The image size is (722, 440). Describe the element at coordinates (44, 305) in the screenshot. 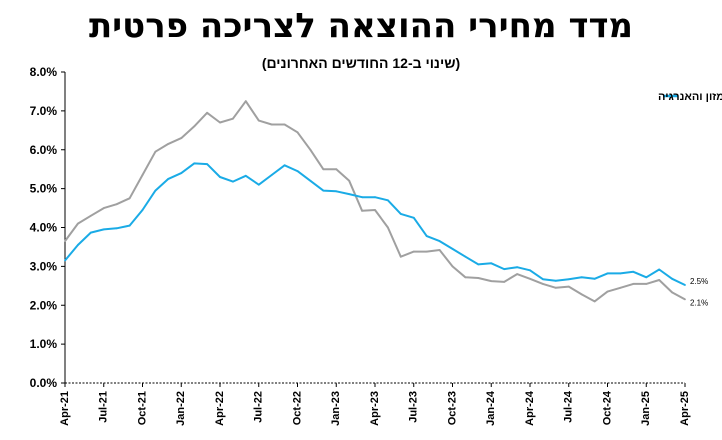

I see `y-tick-label: 2.0%` at that location.